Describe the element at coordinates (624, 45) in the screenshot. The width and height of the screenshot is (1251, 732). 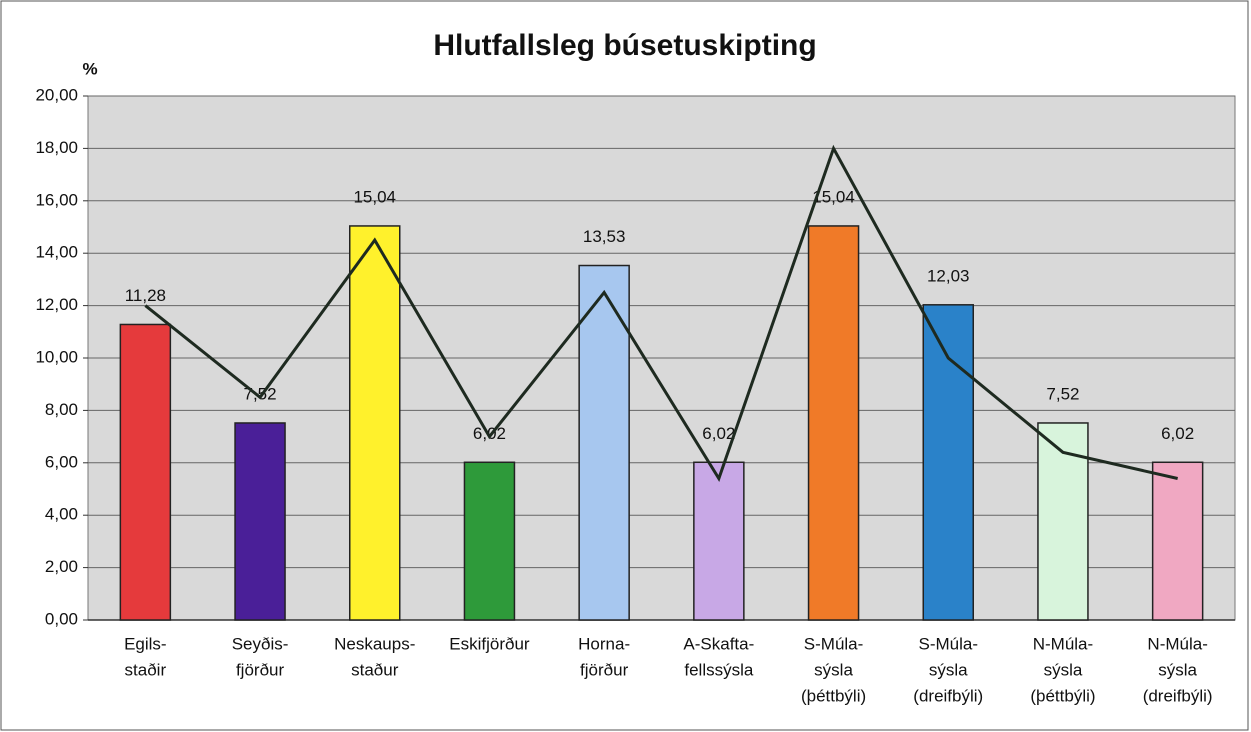
I see `chart-title: Hlutfallsleg búsetuskipting` at that location.